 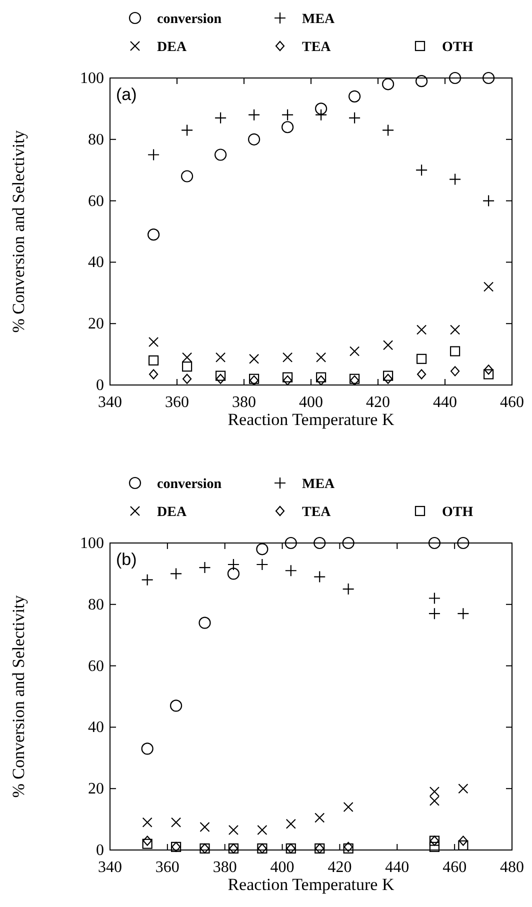 What do you see at coordinates (189, 19) in the screenshot?
I see `legend-label: conversion` at bounding box center [189, 19].